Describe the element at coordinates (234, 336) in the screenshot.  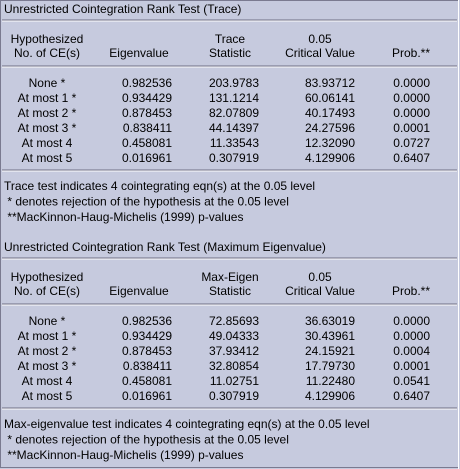
I see `table-cell: 49.04333` at that location.